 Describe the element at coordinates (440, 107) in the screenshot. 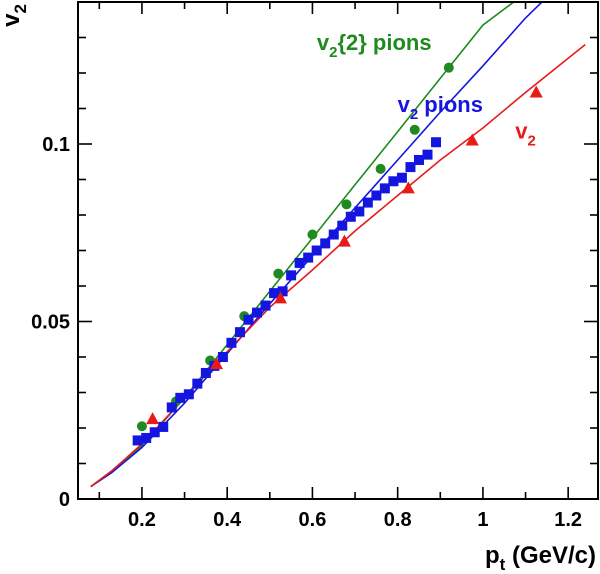

I see `series-label-1: v2 pions` at that location.